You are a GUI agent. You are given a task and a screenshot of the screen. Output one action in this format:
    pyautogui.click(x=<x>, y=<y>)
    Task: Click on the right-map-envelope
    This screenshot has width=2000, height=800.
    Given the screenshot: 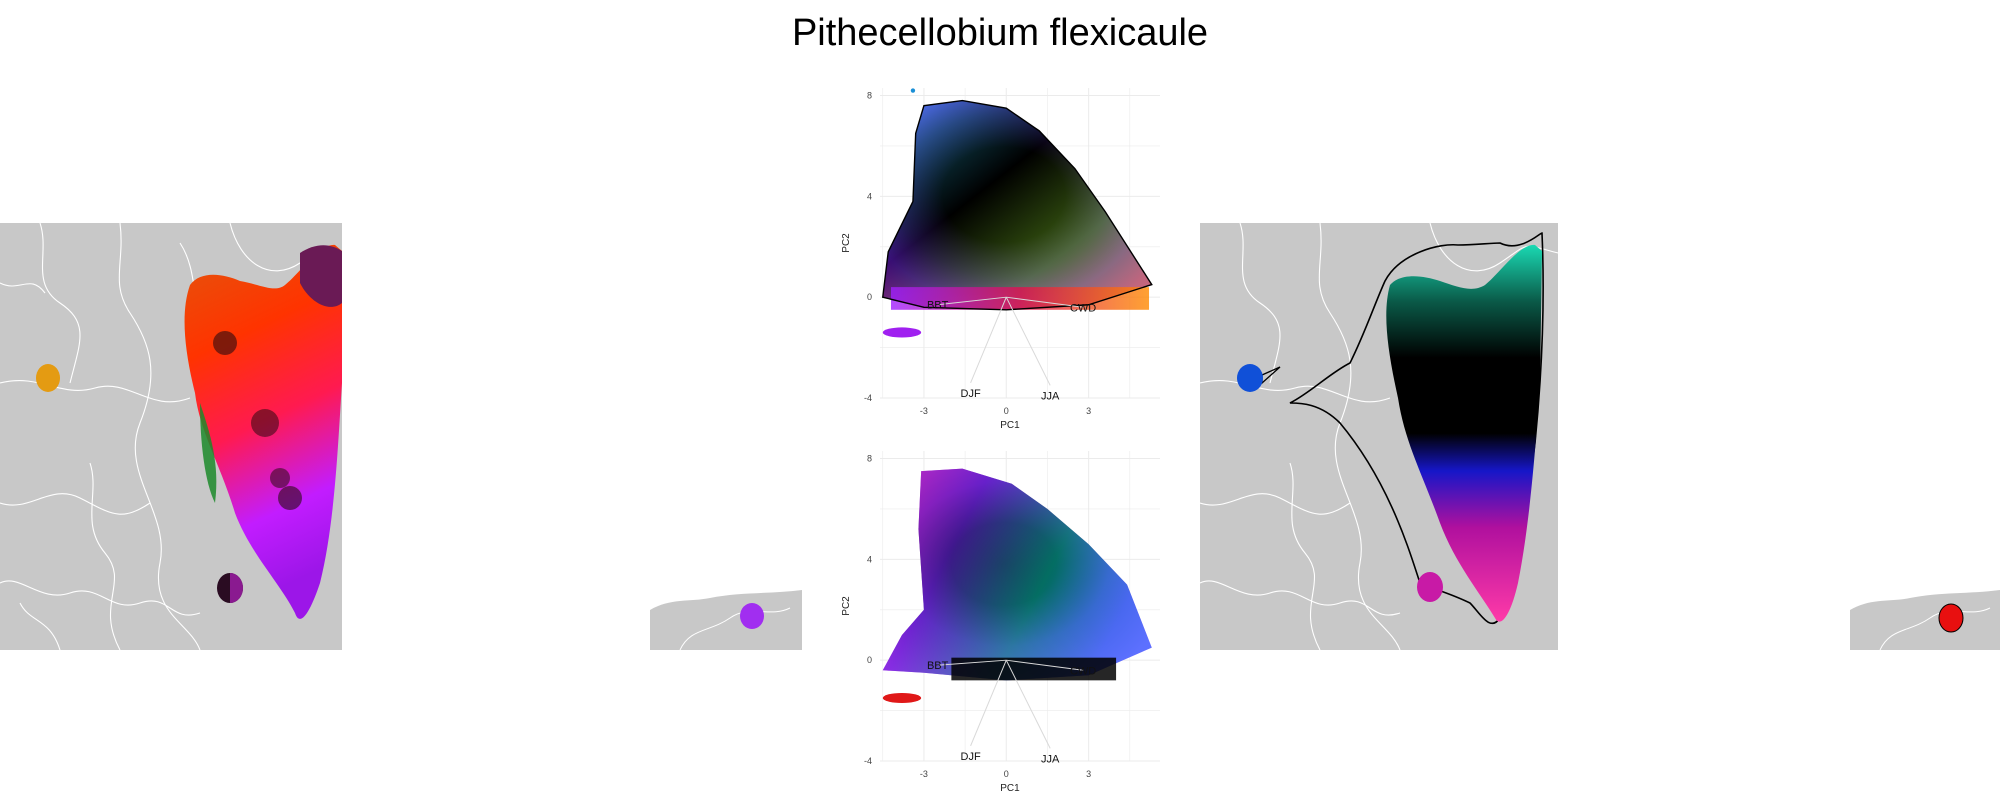 What is the action you would take?
    pyautogui.click(x=1416, y=428)
    